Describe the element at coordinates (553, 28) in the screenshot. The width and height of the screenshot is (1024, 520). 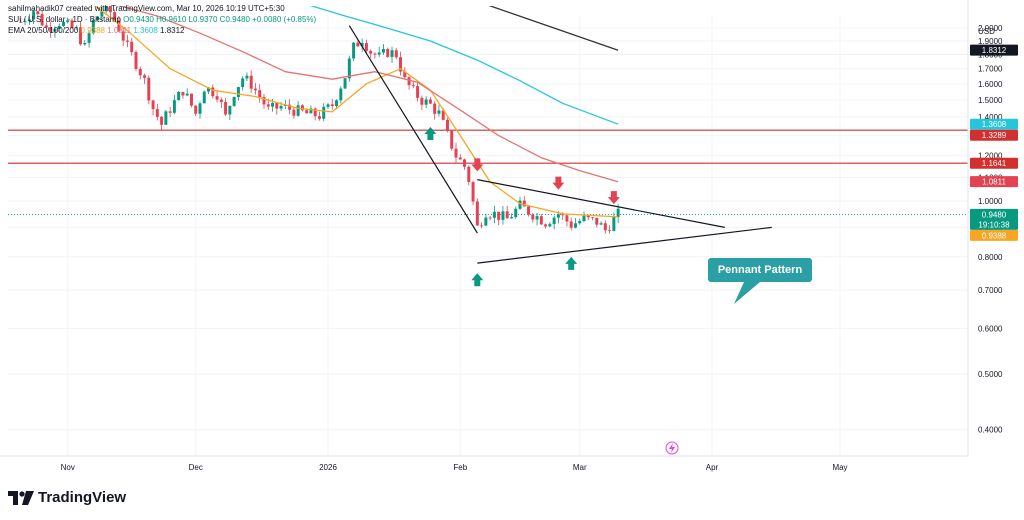
I see `ema200-line` at that location.